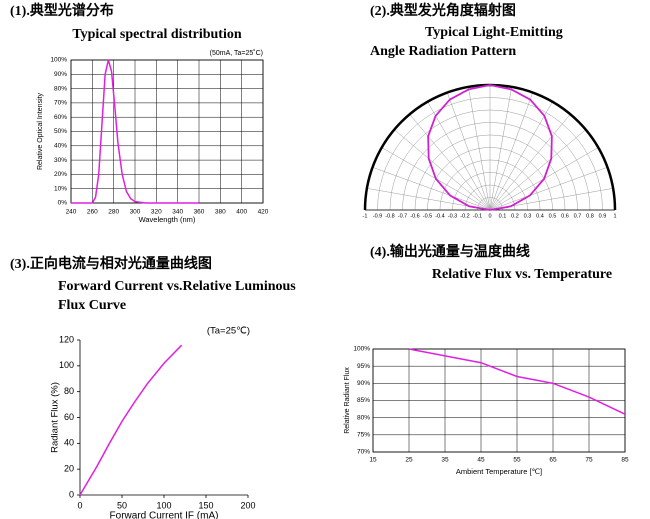 This screenshot has width=650, height=519. Describe the element at coordinates (347, 400) in the screenshot. I see `y-axis-label: Relative Radiant Flux` at that location.